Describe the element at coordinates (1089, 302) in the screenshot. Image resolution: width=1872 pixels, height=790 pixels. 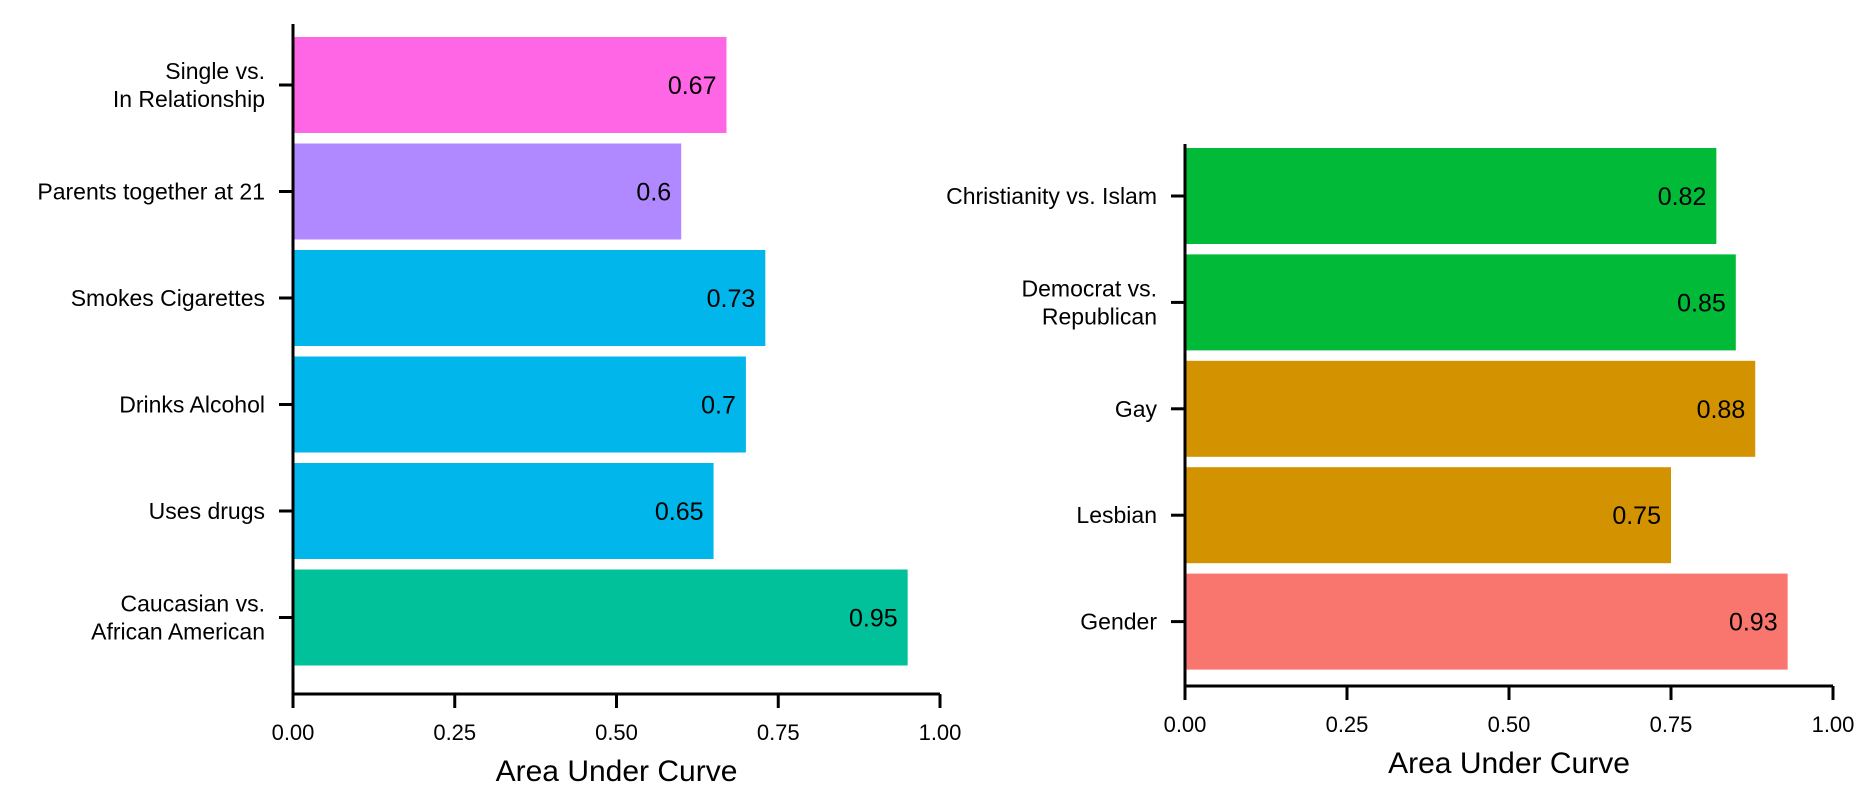
I see `category-label: Democrat vs. Republican` at that location.